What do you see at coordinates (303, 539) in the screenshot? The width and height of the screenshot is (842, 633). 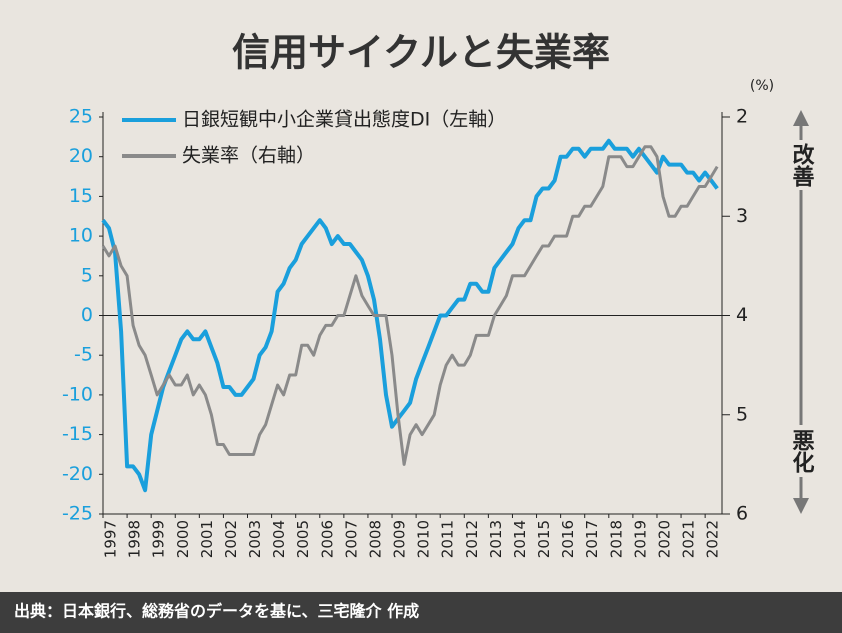 I see `x-tick-label: 2005` at bounding box center [303, 539].